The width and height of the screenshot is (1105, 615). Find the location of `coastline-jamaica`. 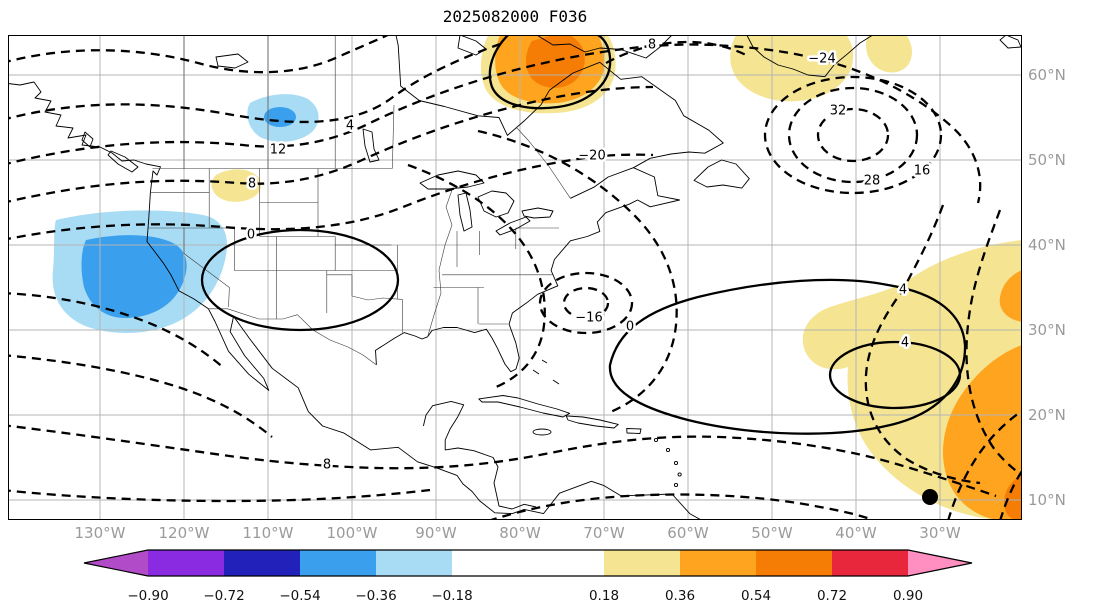

coastline-jamaica is located at coordinates (542, 432).